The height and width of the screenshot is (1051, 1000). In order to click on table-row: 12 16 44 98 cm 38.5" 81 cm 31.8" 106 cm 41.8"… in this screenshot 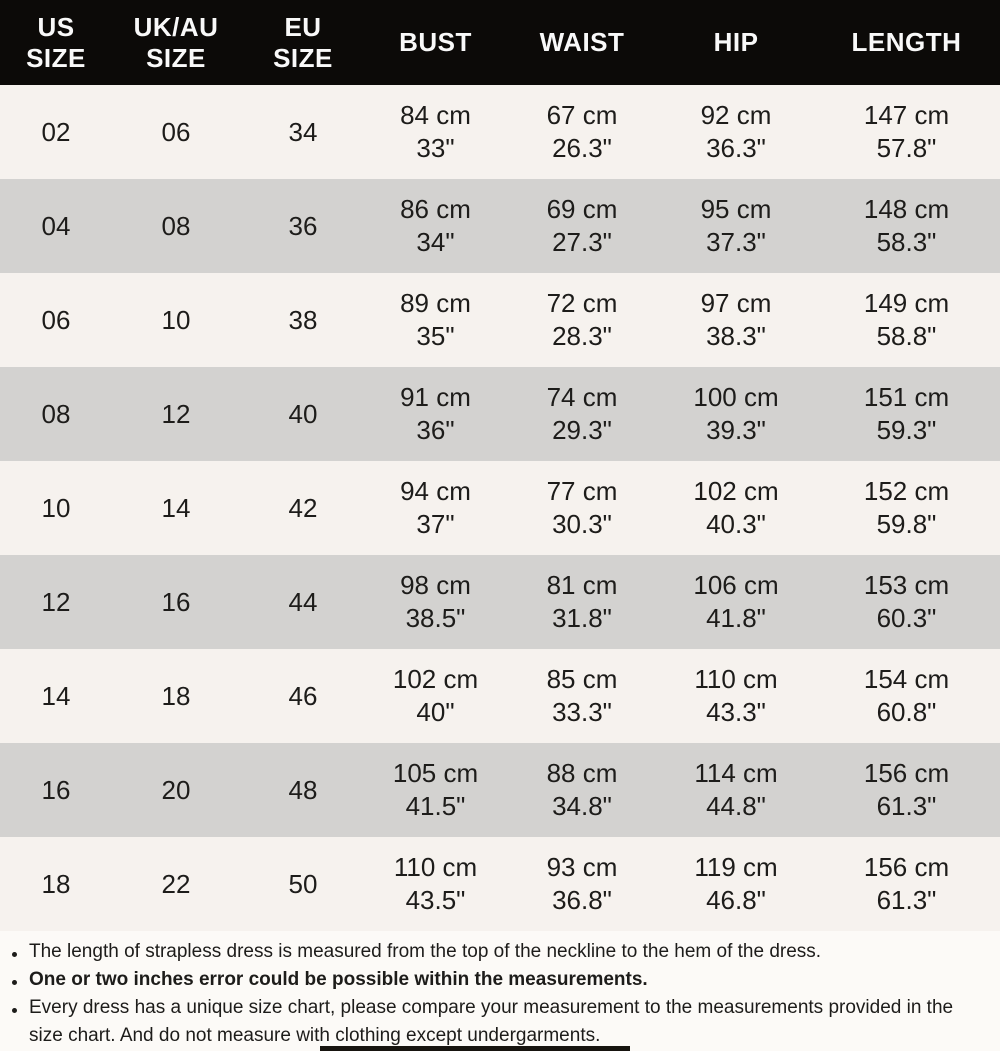, I will do `click(500, 602)`.